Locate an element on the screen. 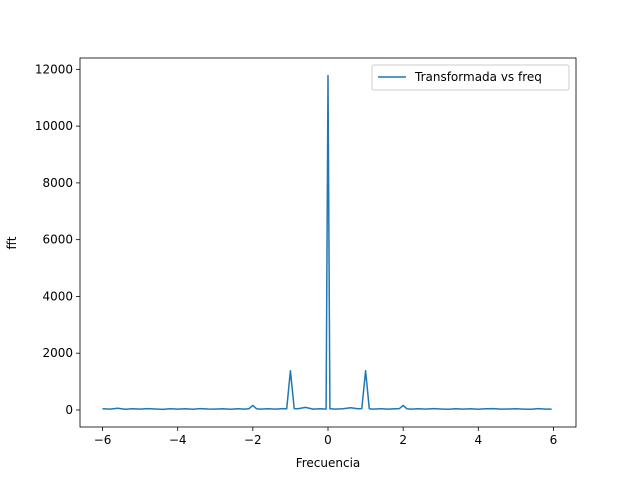 Image resolution: width=640 pixels, height=480 pixels. x-tick-label: 0 is located at coordinates (328, 440).